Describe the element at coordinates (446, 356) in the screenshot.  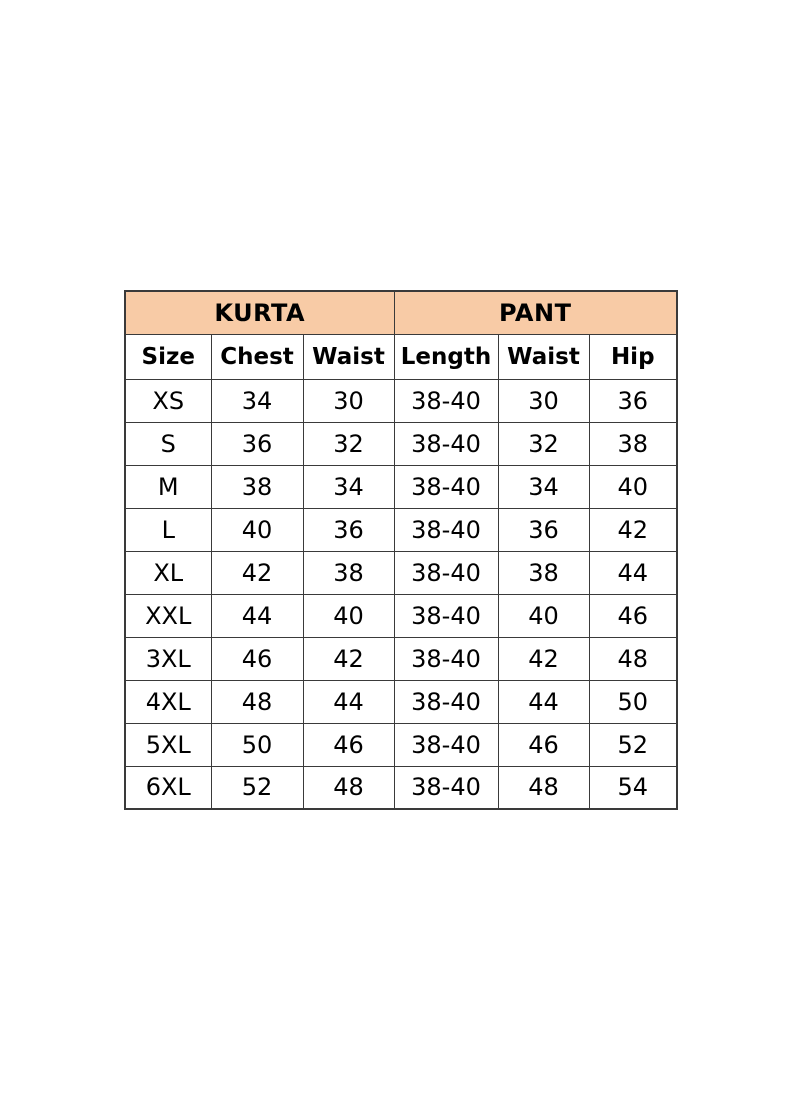
I see `column-header-3: Length` at that location.